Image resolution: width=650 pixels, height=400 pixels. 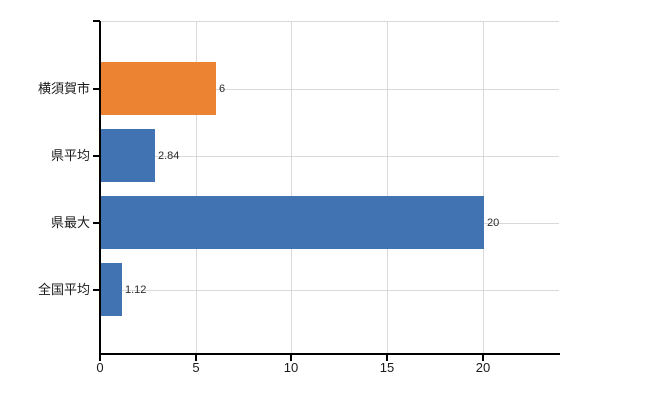 What do you see at coordinates (387, 367) in the screenshot?
I see `x-axis-tick-label: 15` at bounding box center [387, 367].